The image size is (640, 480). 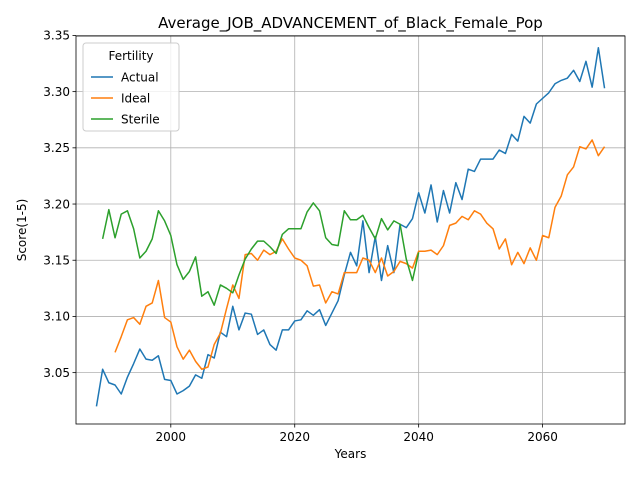 What do you see at coordinates (56, 373) in the screenshot?
I see `y-tick-label: 3.05` at bounding box center [56, 373].